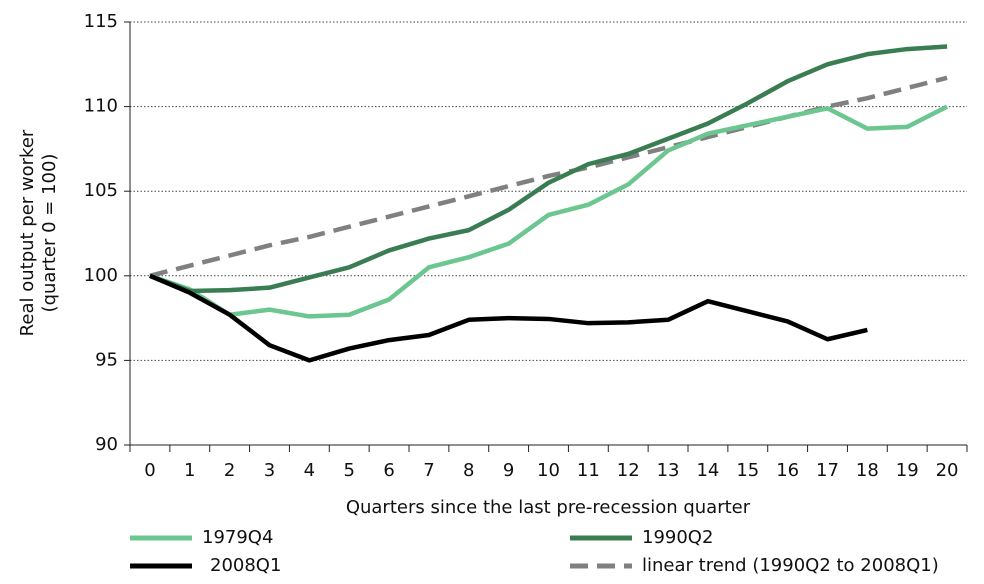 This screenshot has width=984, height=584. I want to click on x-tick-label: 9, so click(508, 470).